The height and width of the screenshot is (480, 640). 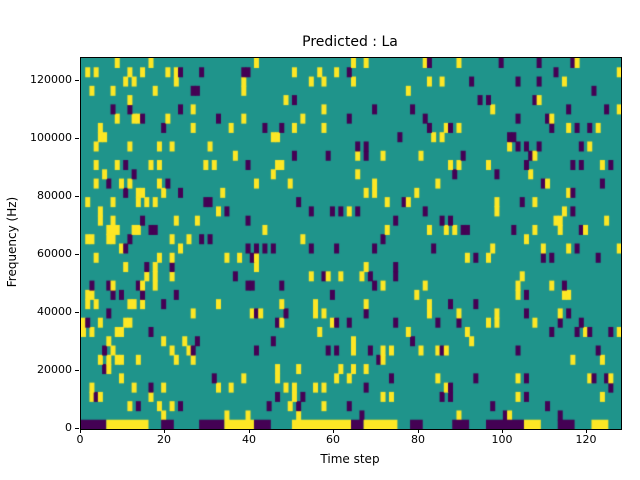 I want to click on x-axis-label: Time step, so click(x=350, y=459).